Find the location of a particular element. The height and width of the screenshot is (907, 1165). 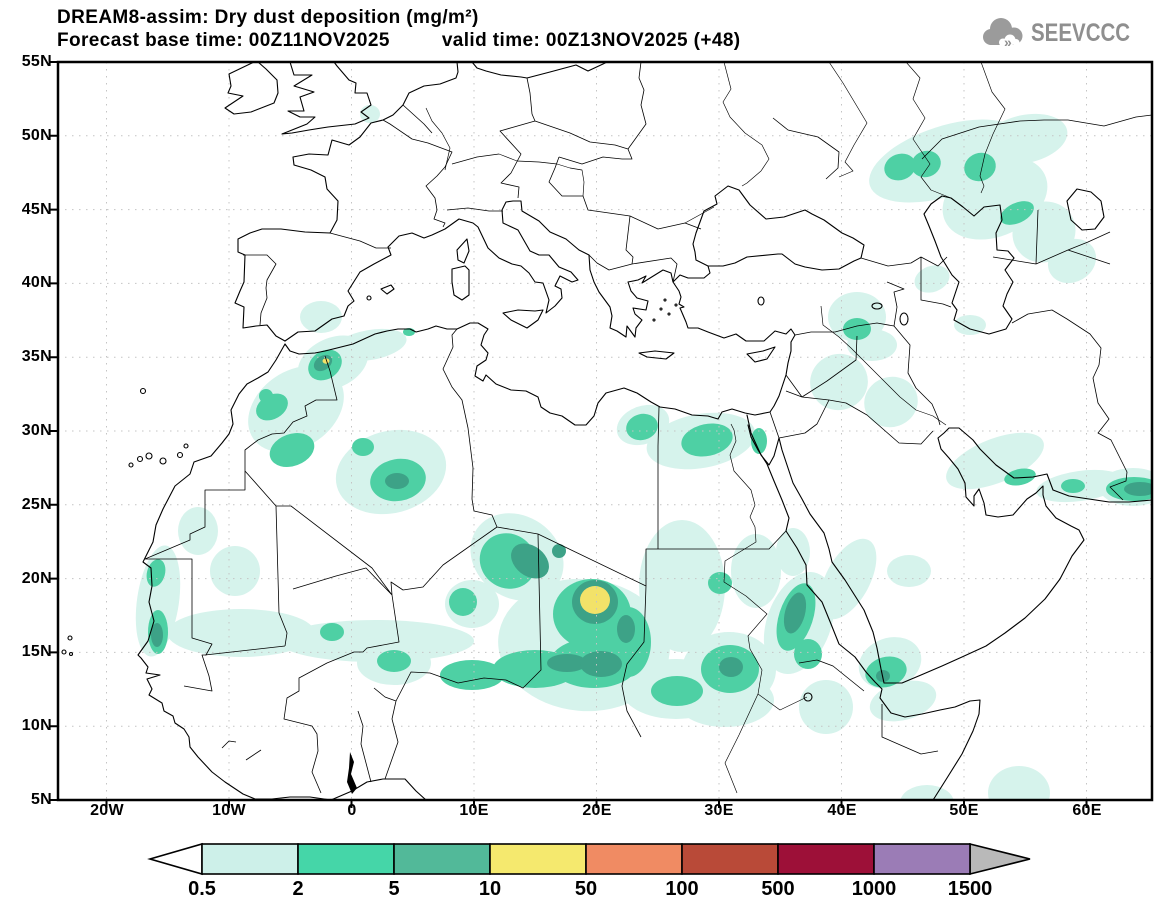

dust-layer-yellow is located at coordinates (466, 486).